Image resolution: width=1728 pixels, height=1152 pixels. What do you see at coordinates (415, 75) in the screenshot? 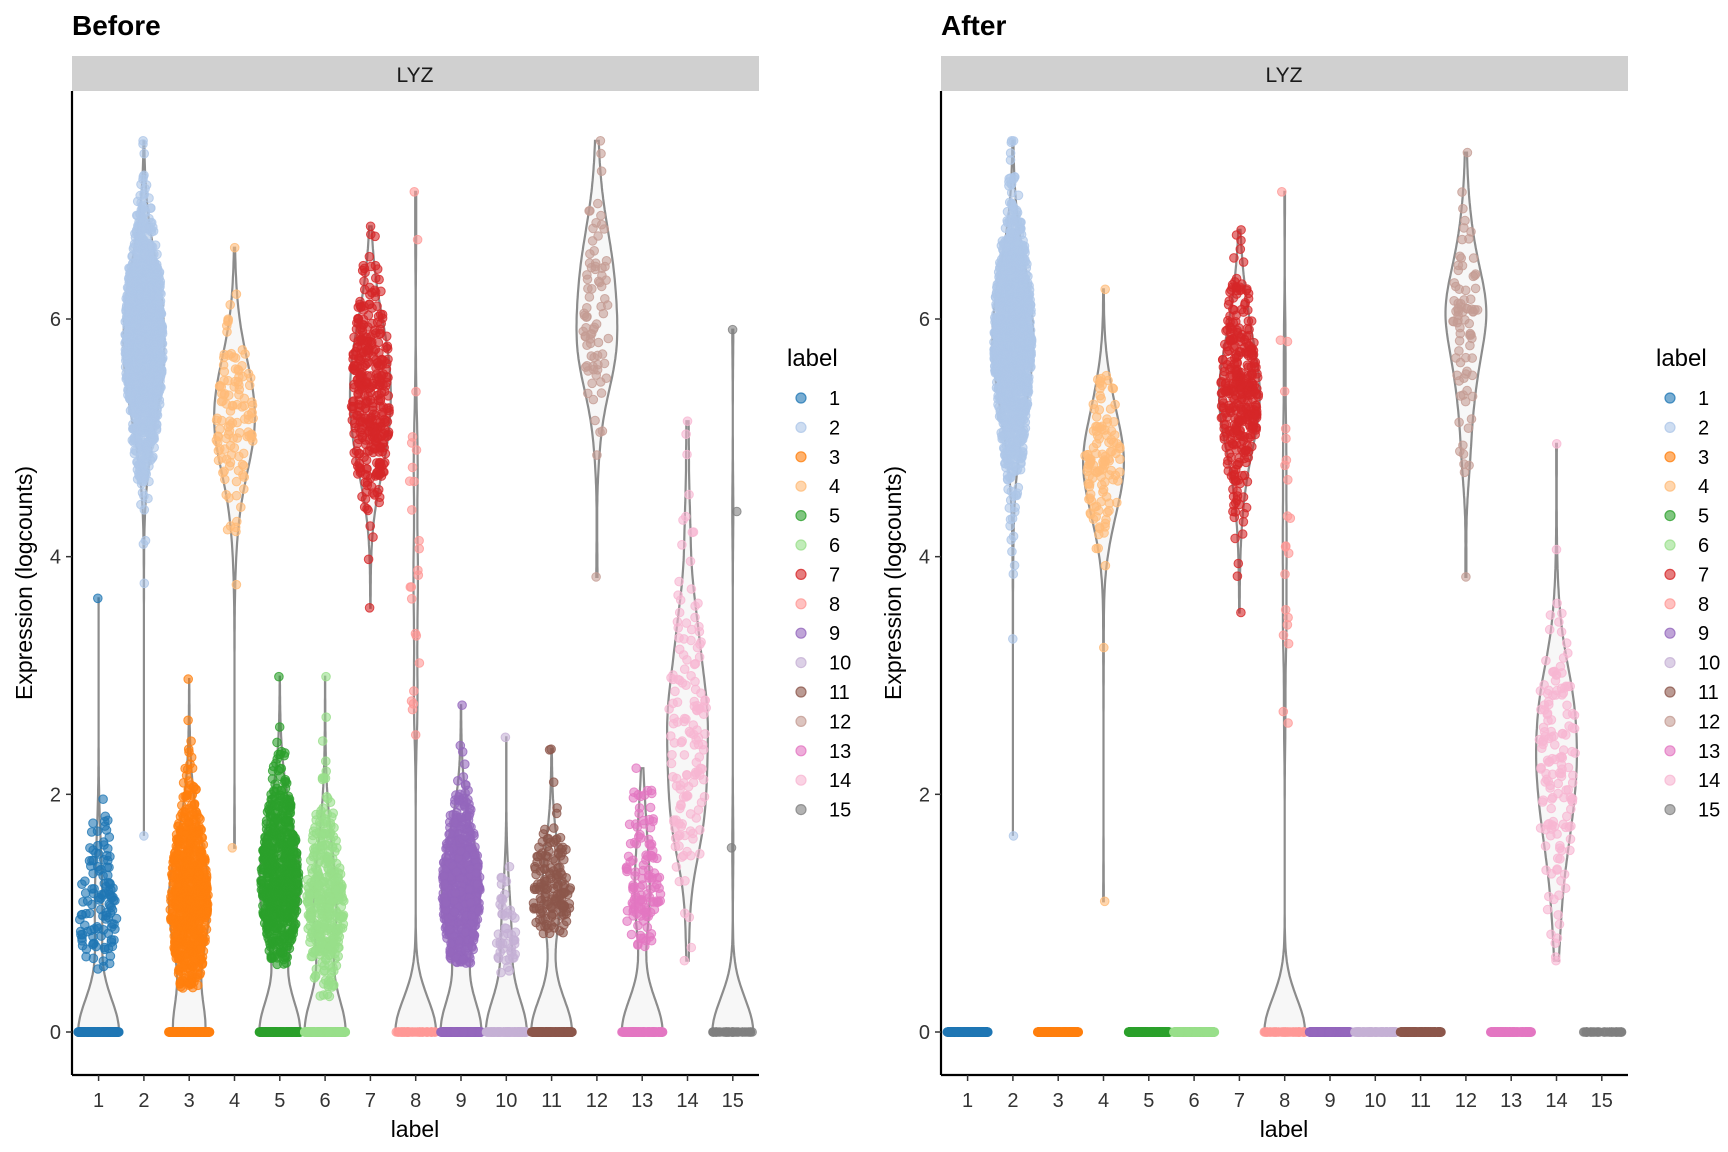
I see `facet-label: LYZ` at bounding box center [415, 75].